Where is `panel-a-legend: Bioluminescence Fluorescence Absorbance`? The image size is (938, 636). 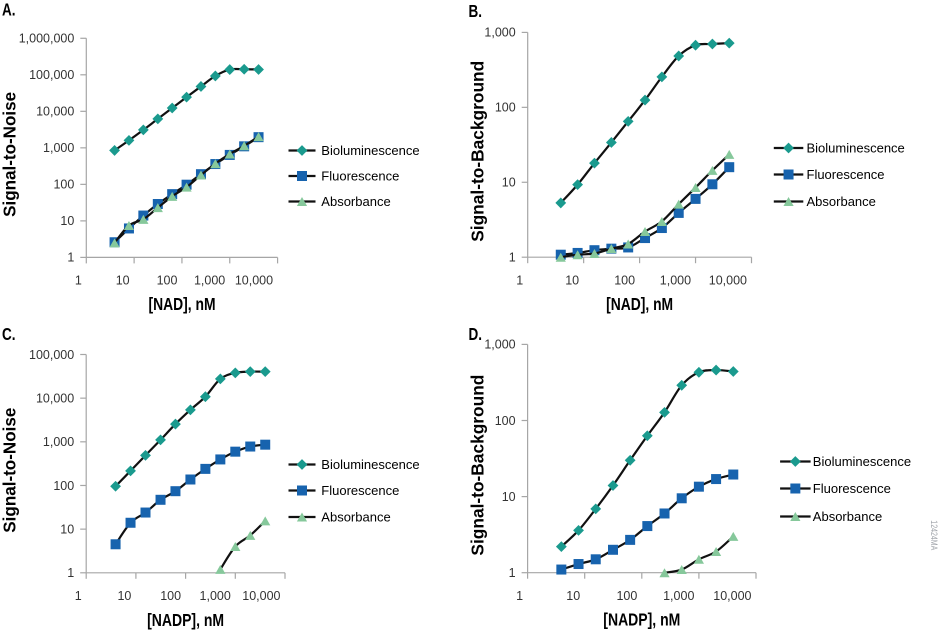
panel-a-legend: Bioluminescence Fluorescence Absorbance is located at coordinates (354, 176).